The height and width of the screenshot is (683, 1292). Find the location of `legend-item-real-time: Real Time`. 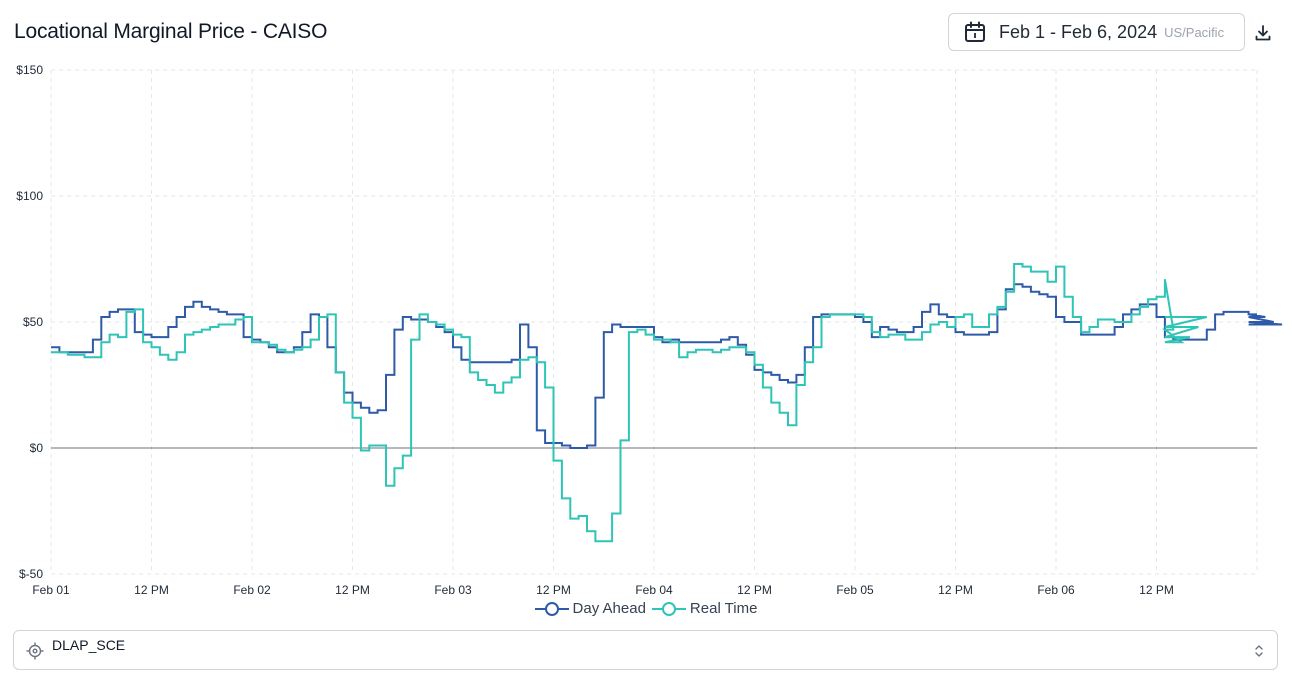

legend-item-real-time: Real Time is located at coordinates (704, 608).